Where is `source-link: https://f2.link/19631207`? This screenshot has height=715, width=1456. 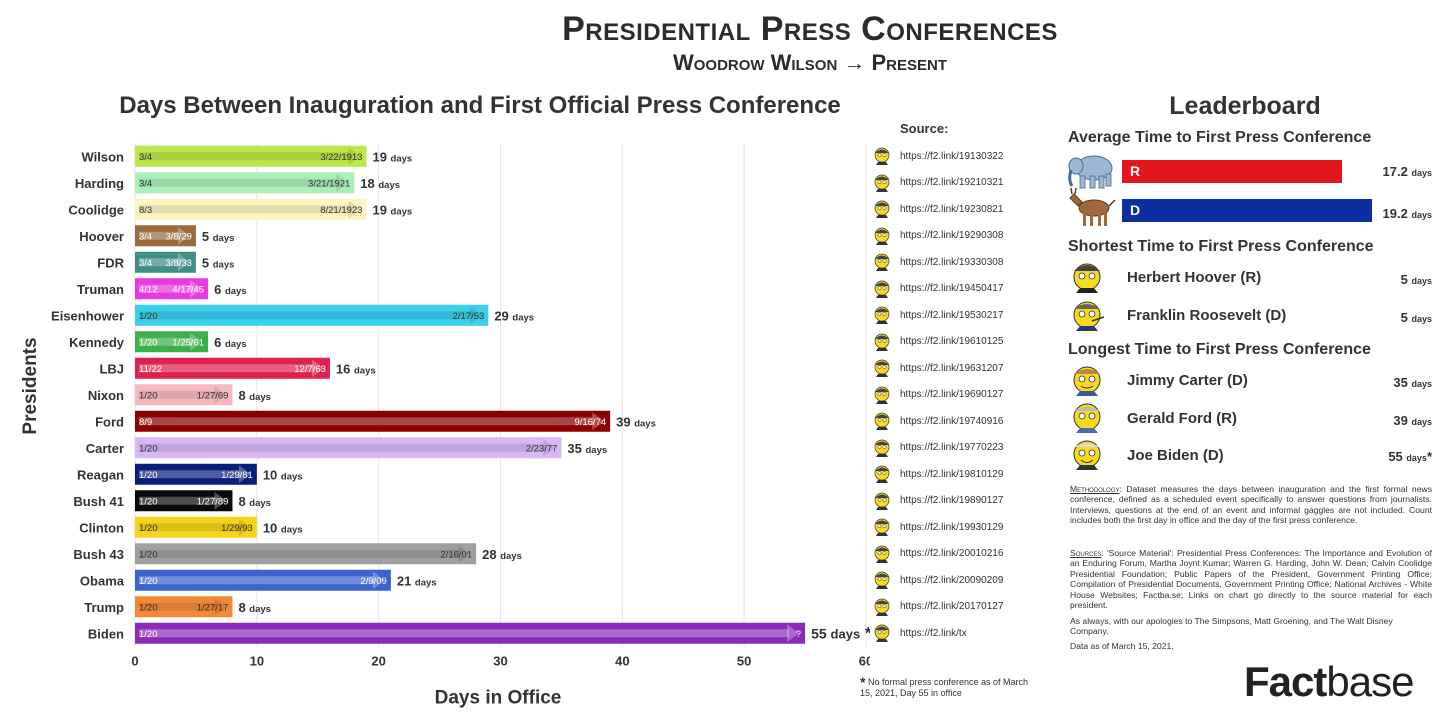
source-link: https://f2.link/19631207 is located at coordinates (952, 368).